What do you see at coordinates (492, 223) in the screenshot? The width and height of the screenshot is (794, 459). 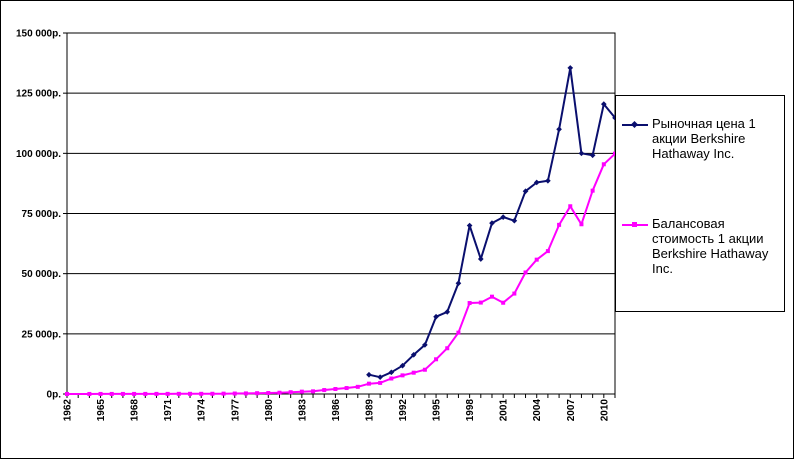 I see `point-market-price-2000` at bounding box center [492, 223].